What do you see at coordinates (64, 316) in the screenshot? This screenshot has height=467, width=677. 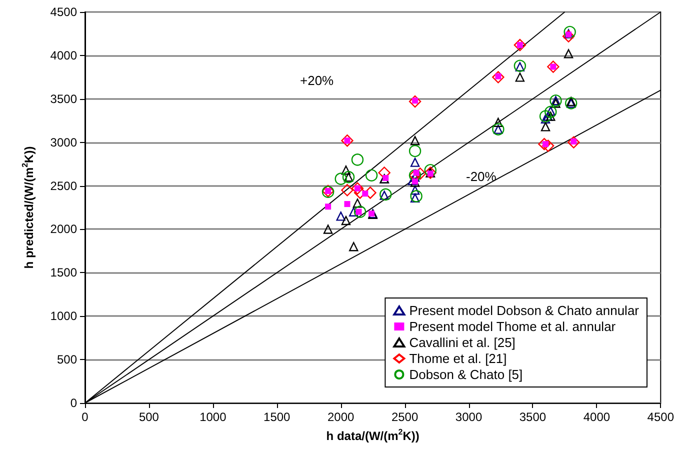 I see `y-tick-label: 1000` at bounding box center [64, 316].